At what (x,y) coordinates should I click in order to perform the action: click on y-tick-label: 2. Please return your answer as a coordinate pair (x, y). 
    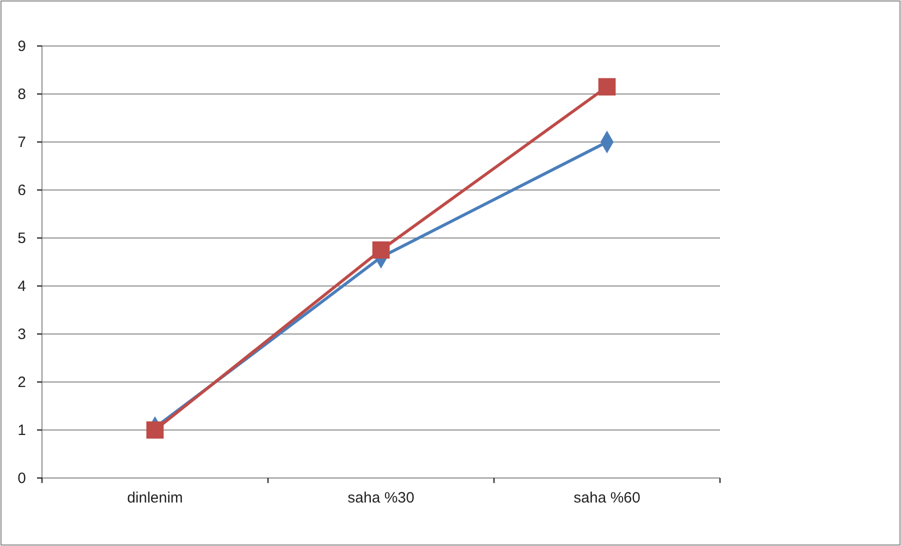
    Looking at the image, I should click on (22, 382).